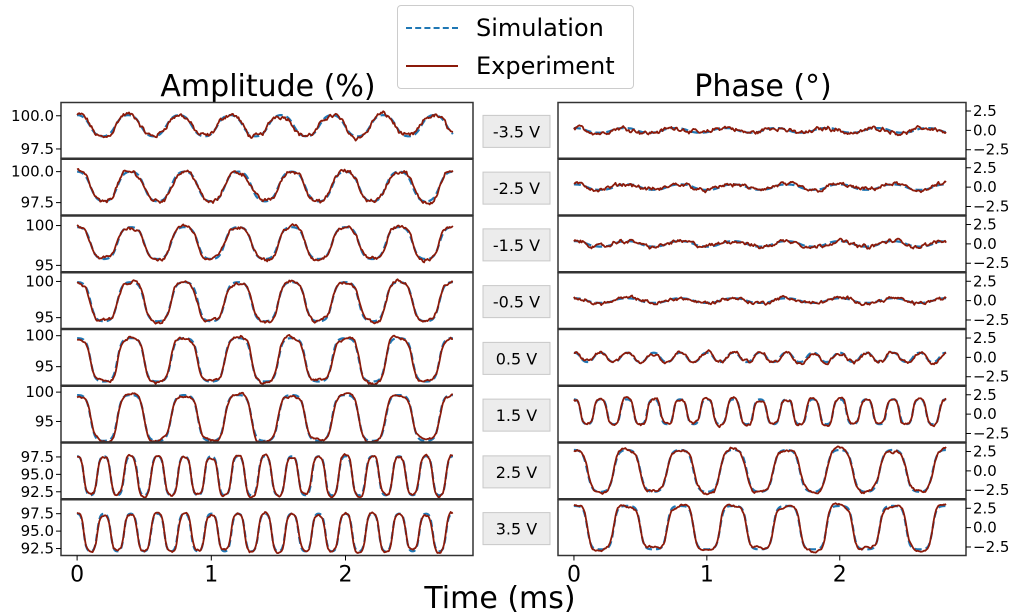 Image resolution: width=1021 pixels, height=613 pixels. Describe the element at coordinates (985, 338) in the screenshot. I see `phase-ytick-label-5-2: 2.5` at that location.